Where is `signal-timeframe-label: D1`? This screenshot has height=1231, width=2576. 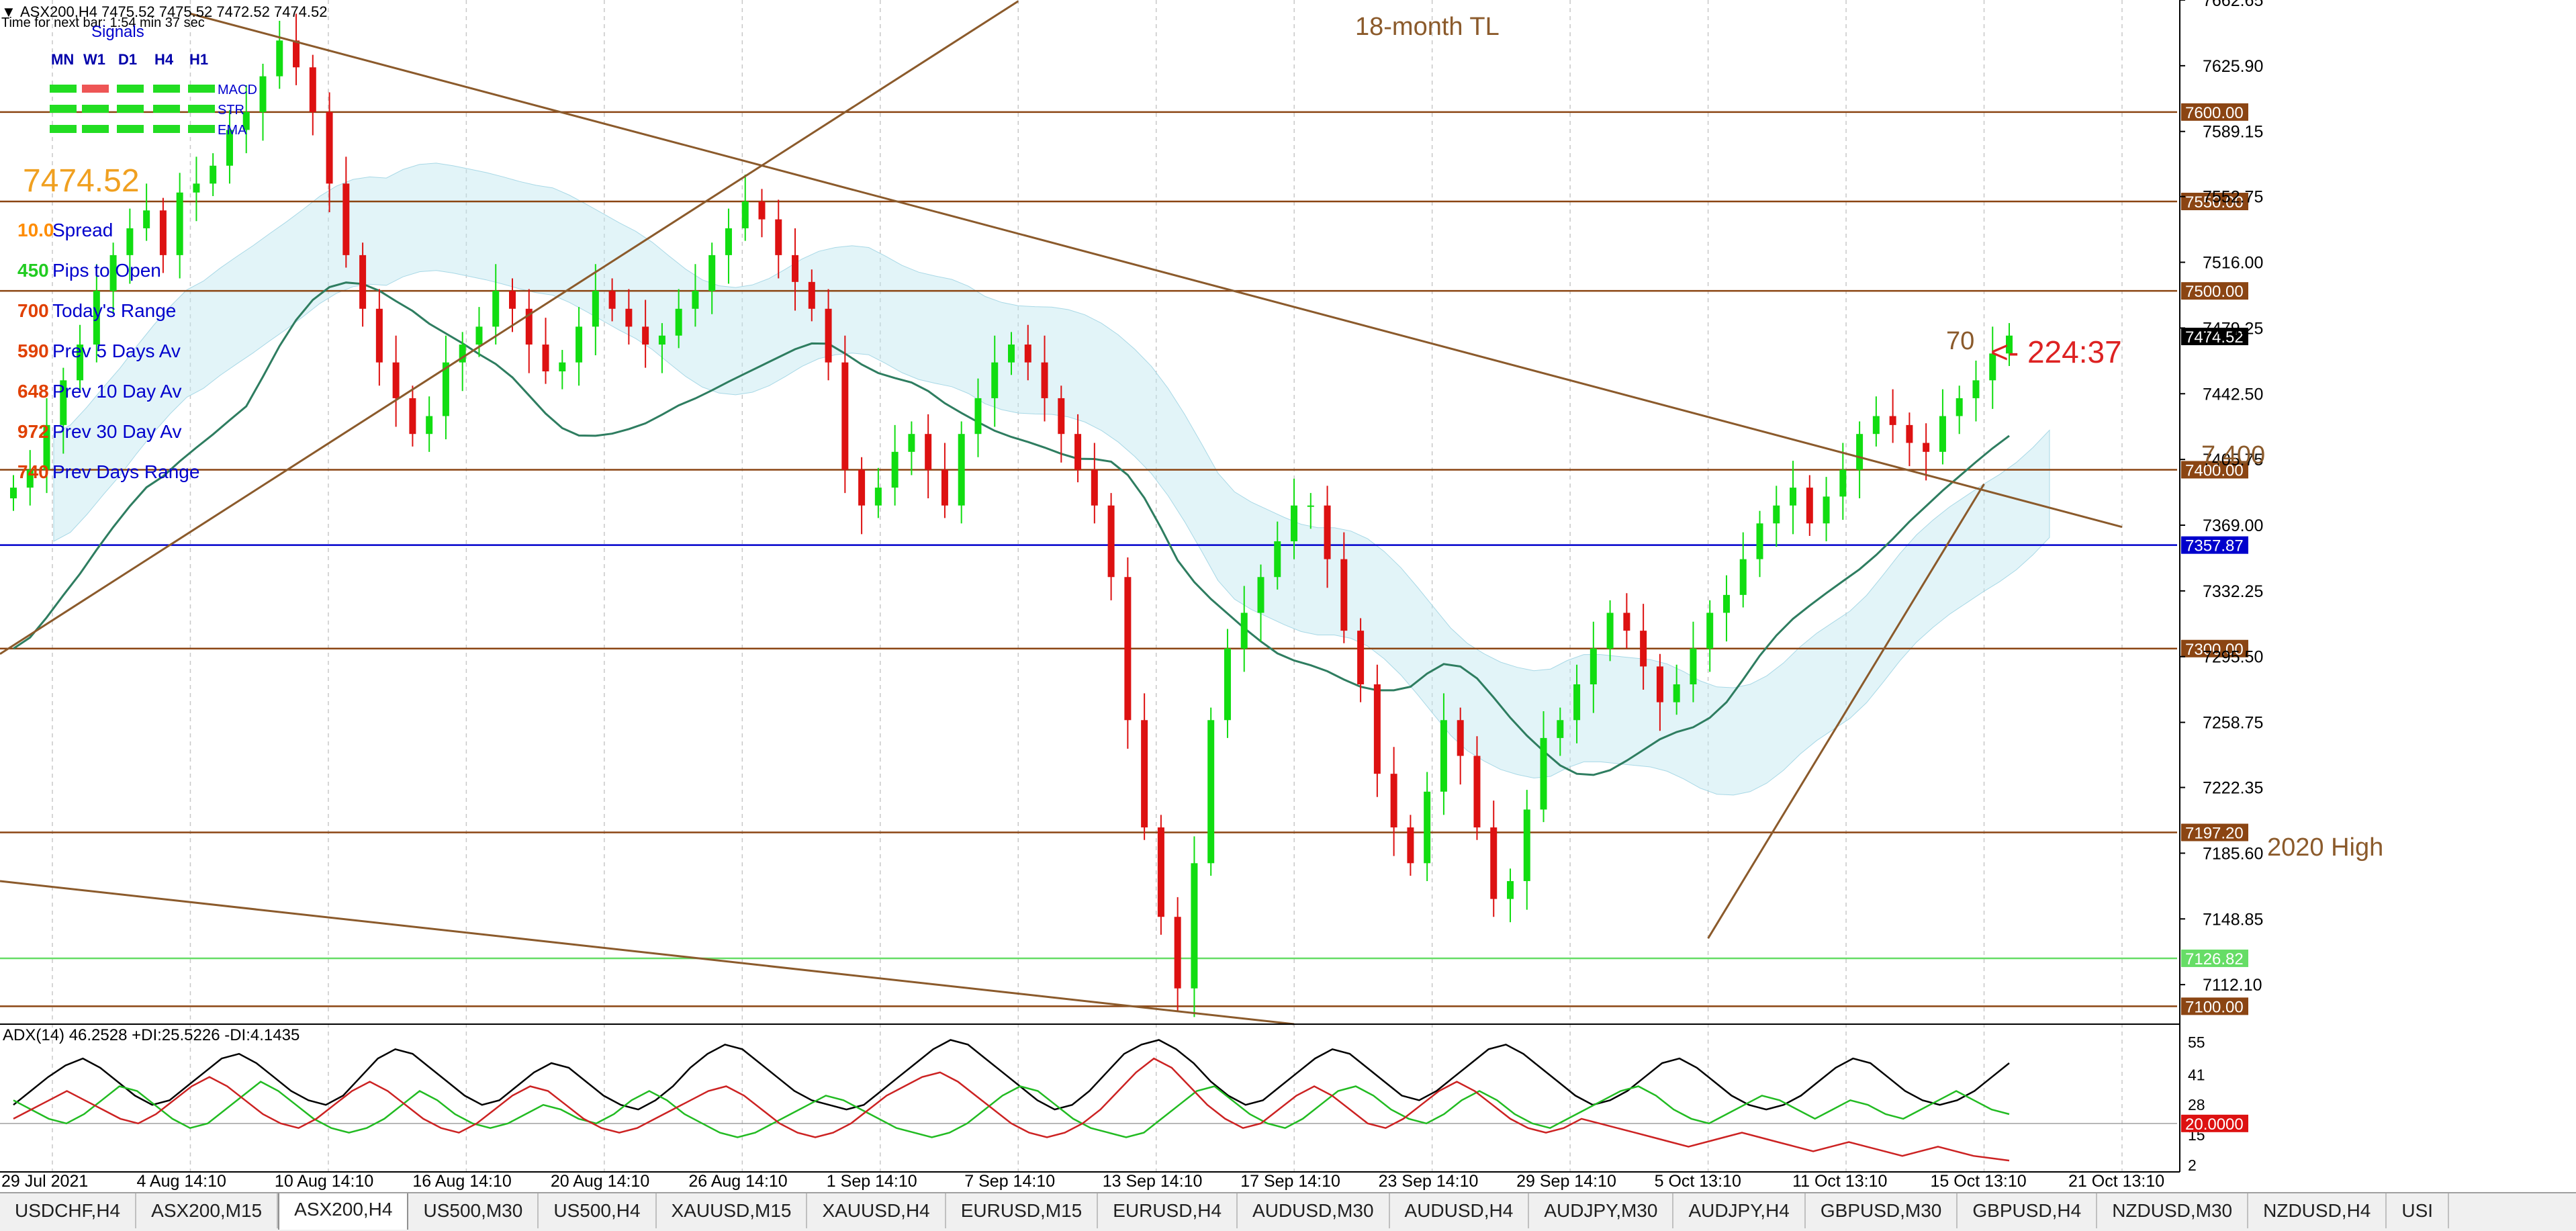
signal-timeframe-label: D1 is located at coordinates (127, 59).